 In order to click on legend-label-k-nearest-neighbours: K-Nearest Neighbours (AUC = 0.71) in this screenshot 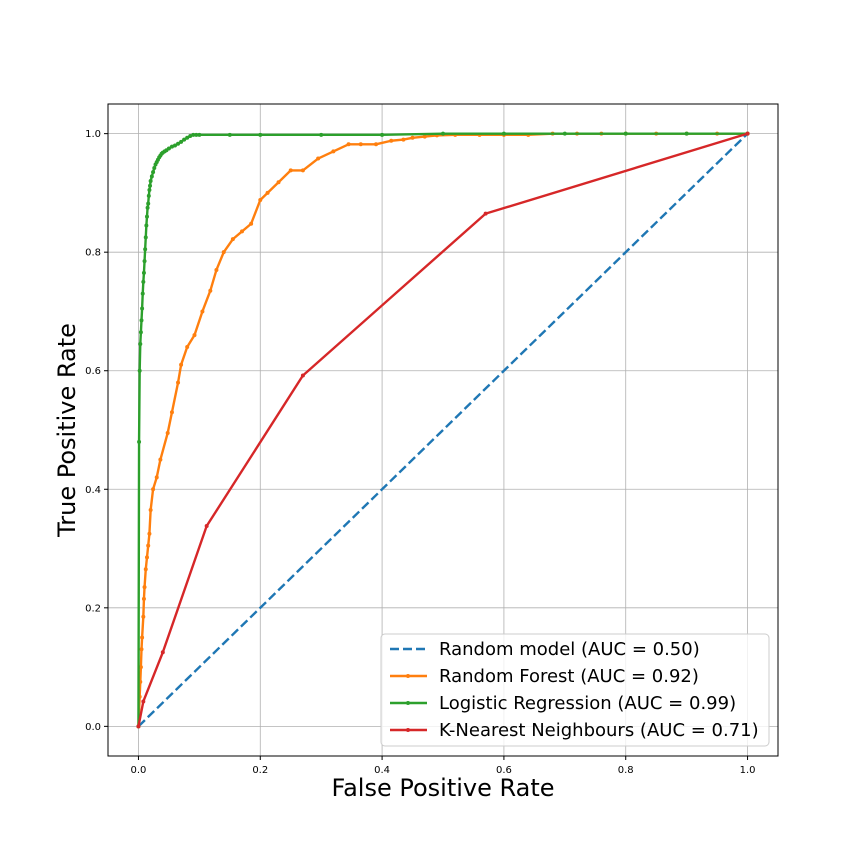, I will do `click(599, 730)`.